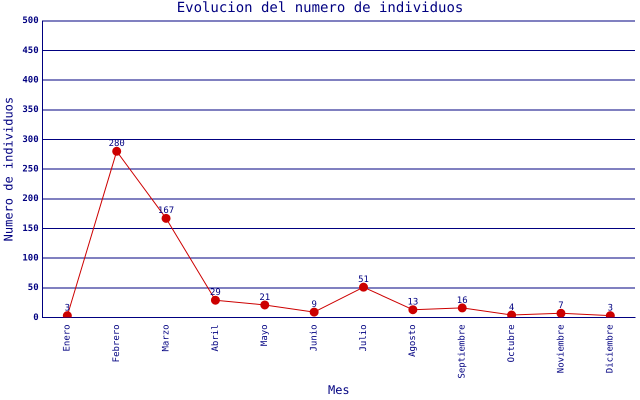 Image resolution: width=640 pixels, height=400 pixels. Describe the element at coordinates (265, 335) in the screenshot. I see `x-tick-label: Mayo` at that location.